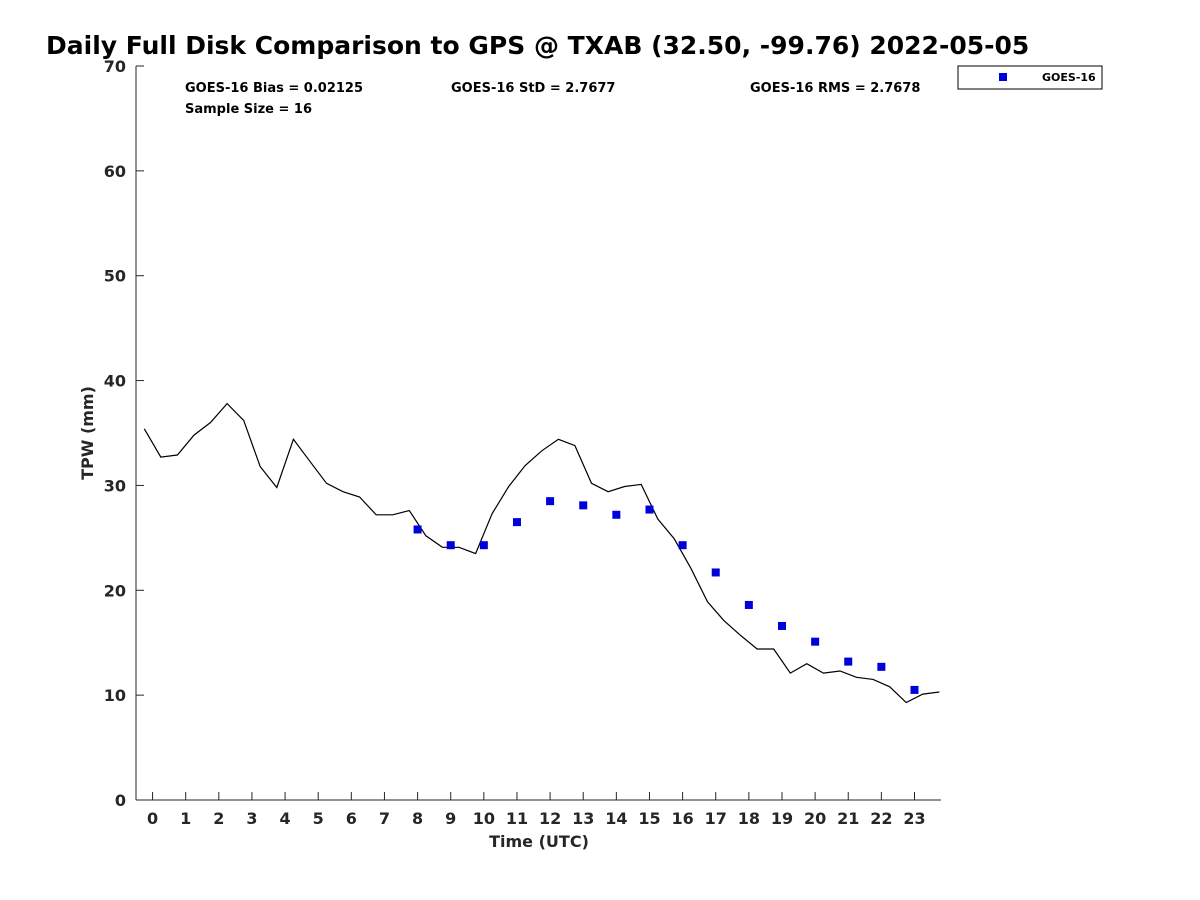 The image size is (1200, 900). Describe the element at coordinates (251, 818) in the screenshot. I see `x-tick-label: 3` at that location.